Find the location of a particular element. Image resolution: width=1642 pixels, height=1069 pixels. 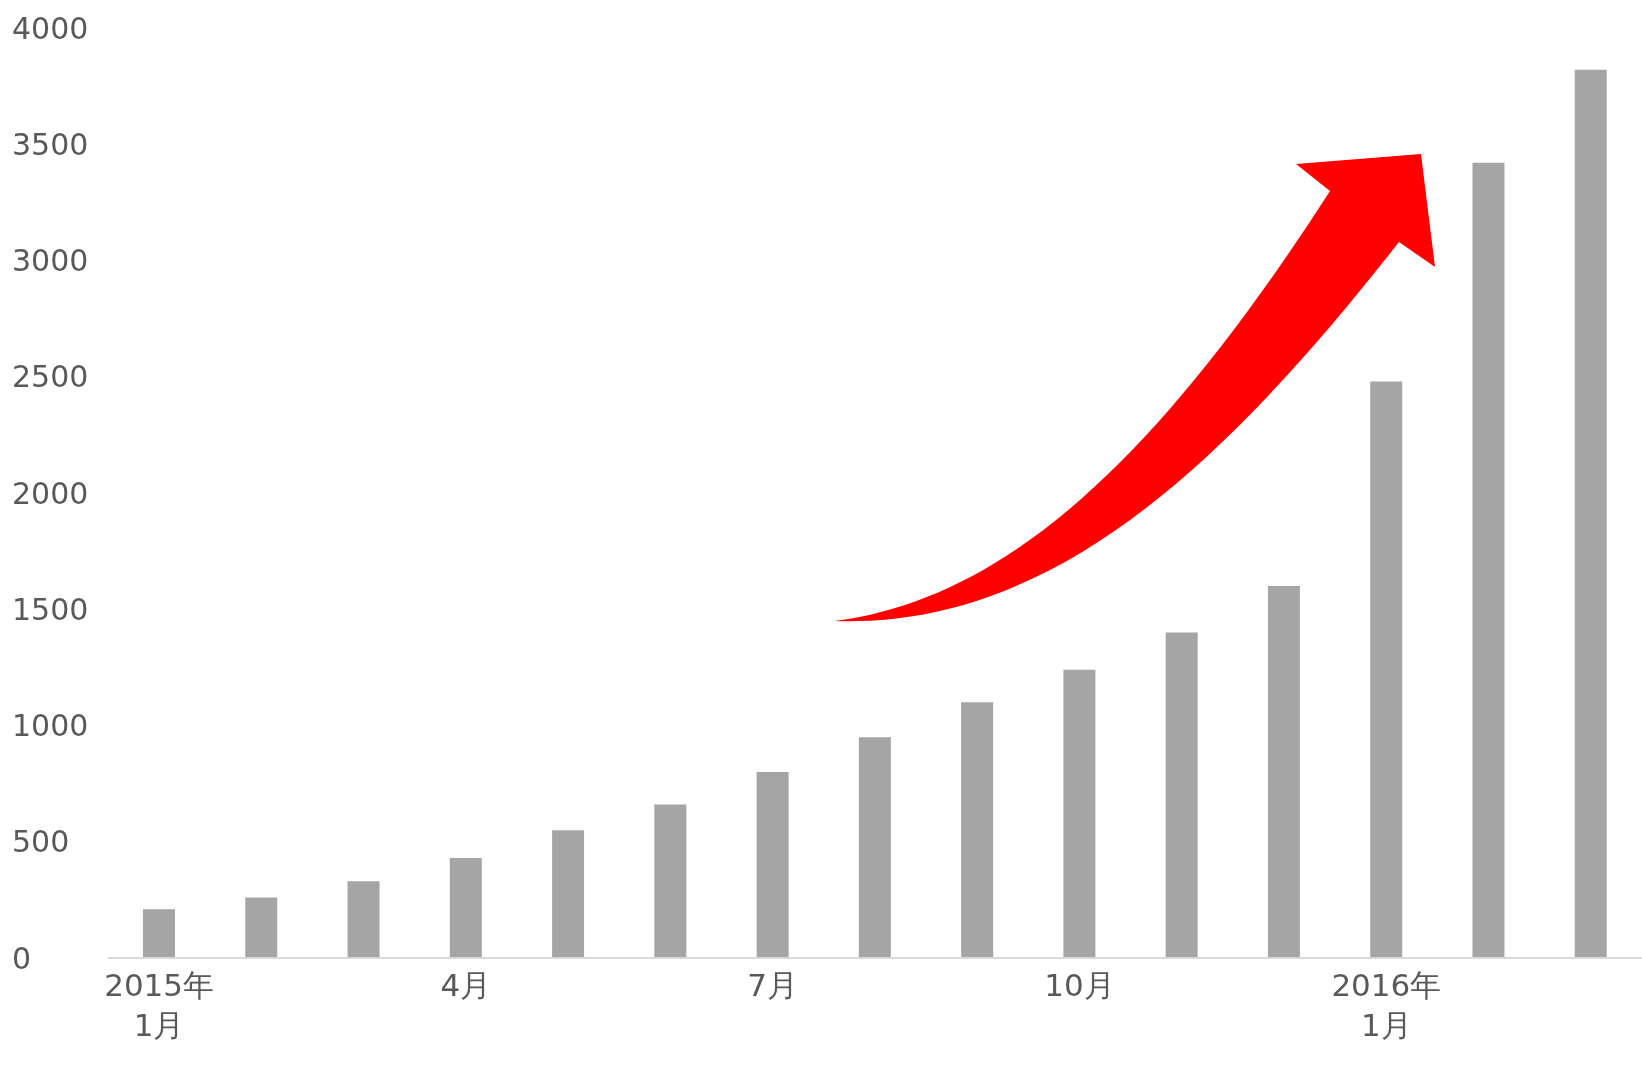

x-tick-label: 2016年 1月 is located at coordinates (1386, 1005).